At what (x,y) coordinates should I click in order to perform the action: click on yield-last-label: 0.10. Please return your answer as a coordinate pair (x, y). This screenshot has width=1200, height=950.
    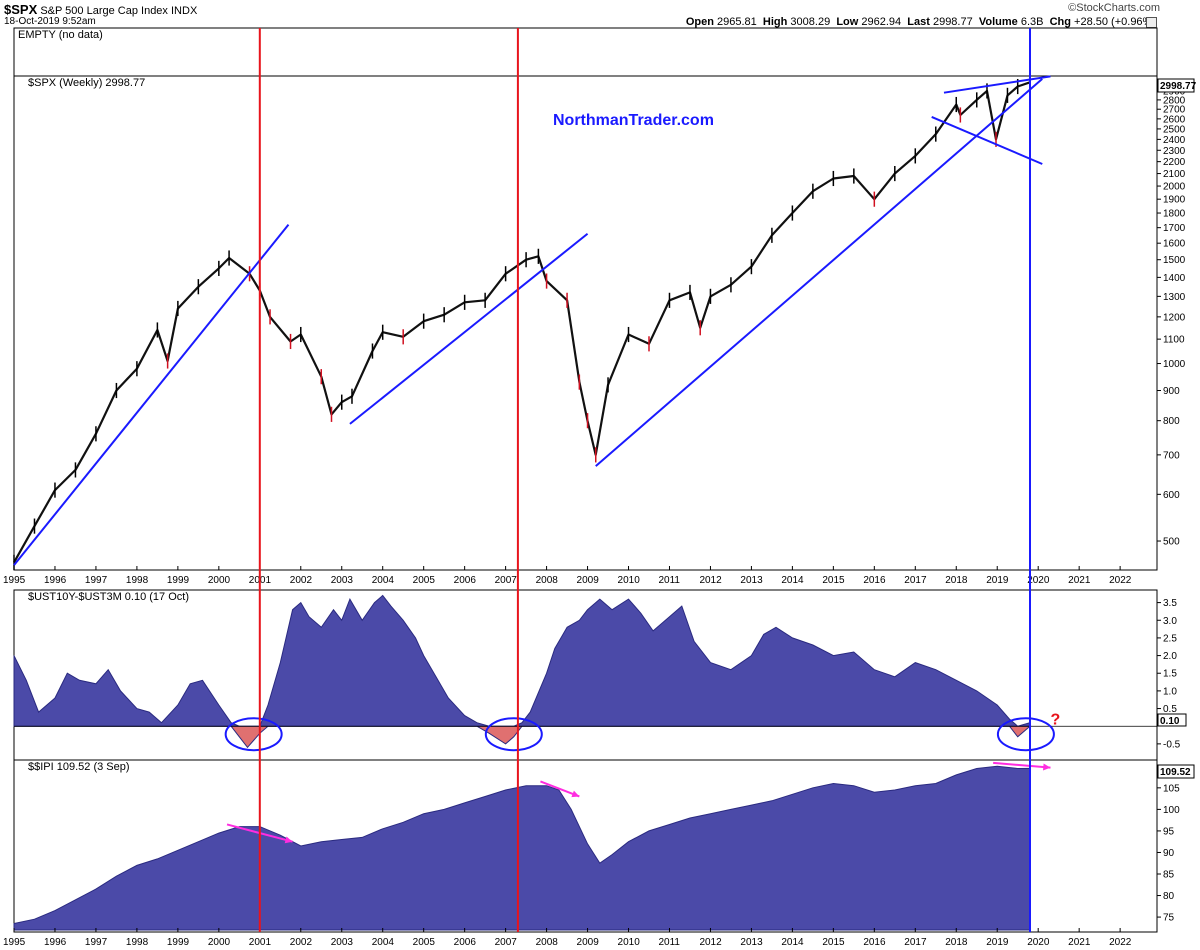
    Looking at the image, I should click on (1170, 721).